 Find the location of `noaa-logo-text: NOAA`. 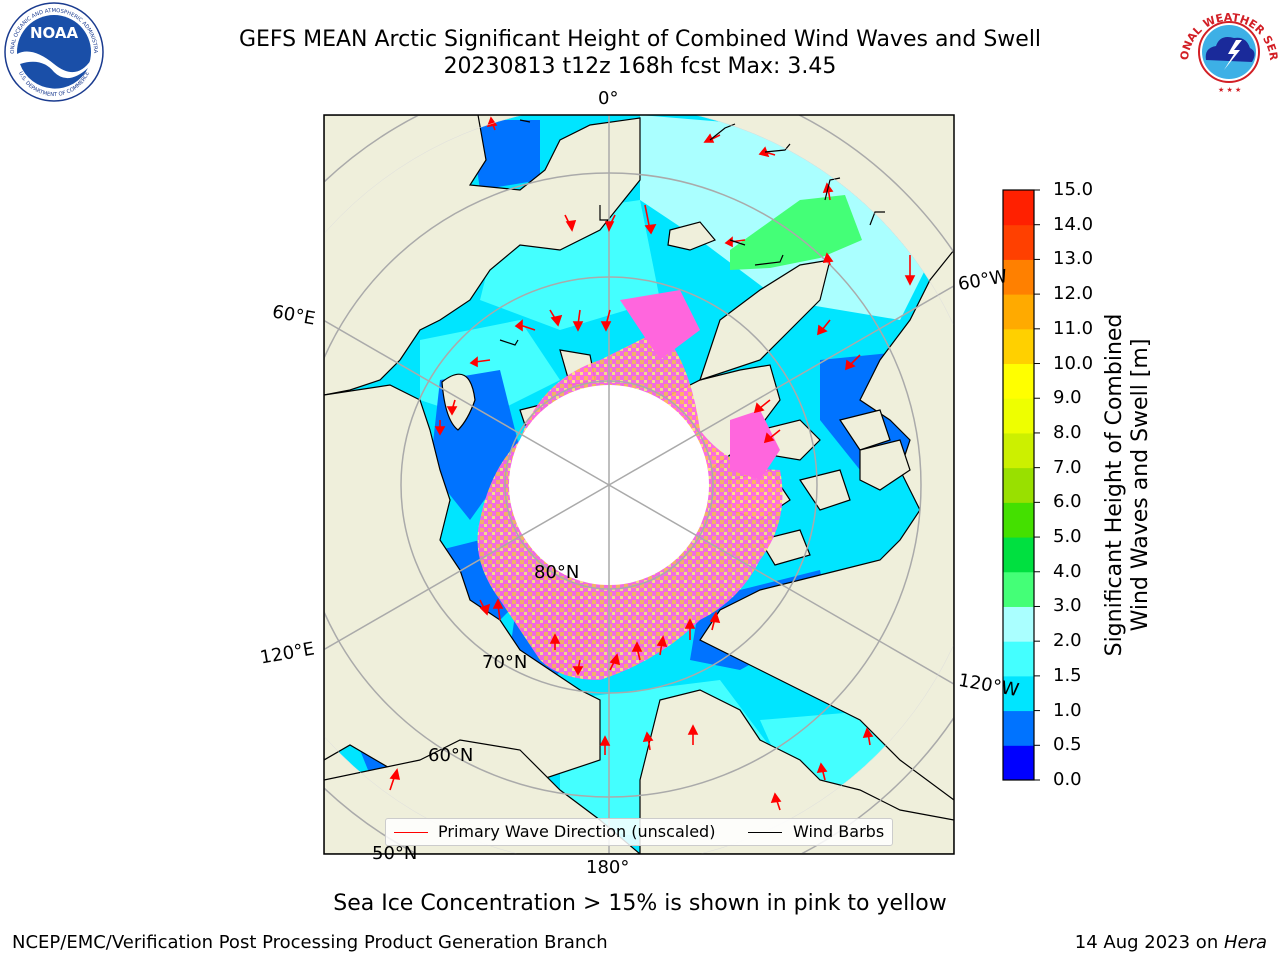

noaa-logo-text: NOAA is located at coordinates (54, 33).